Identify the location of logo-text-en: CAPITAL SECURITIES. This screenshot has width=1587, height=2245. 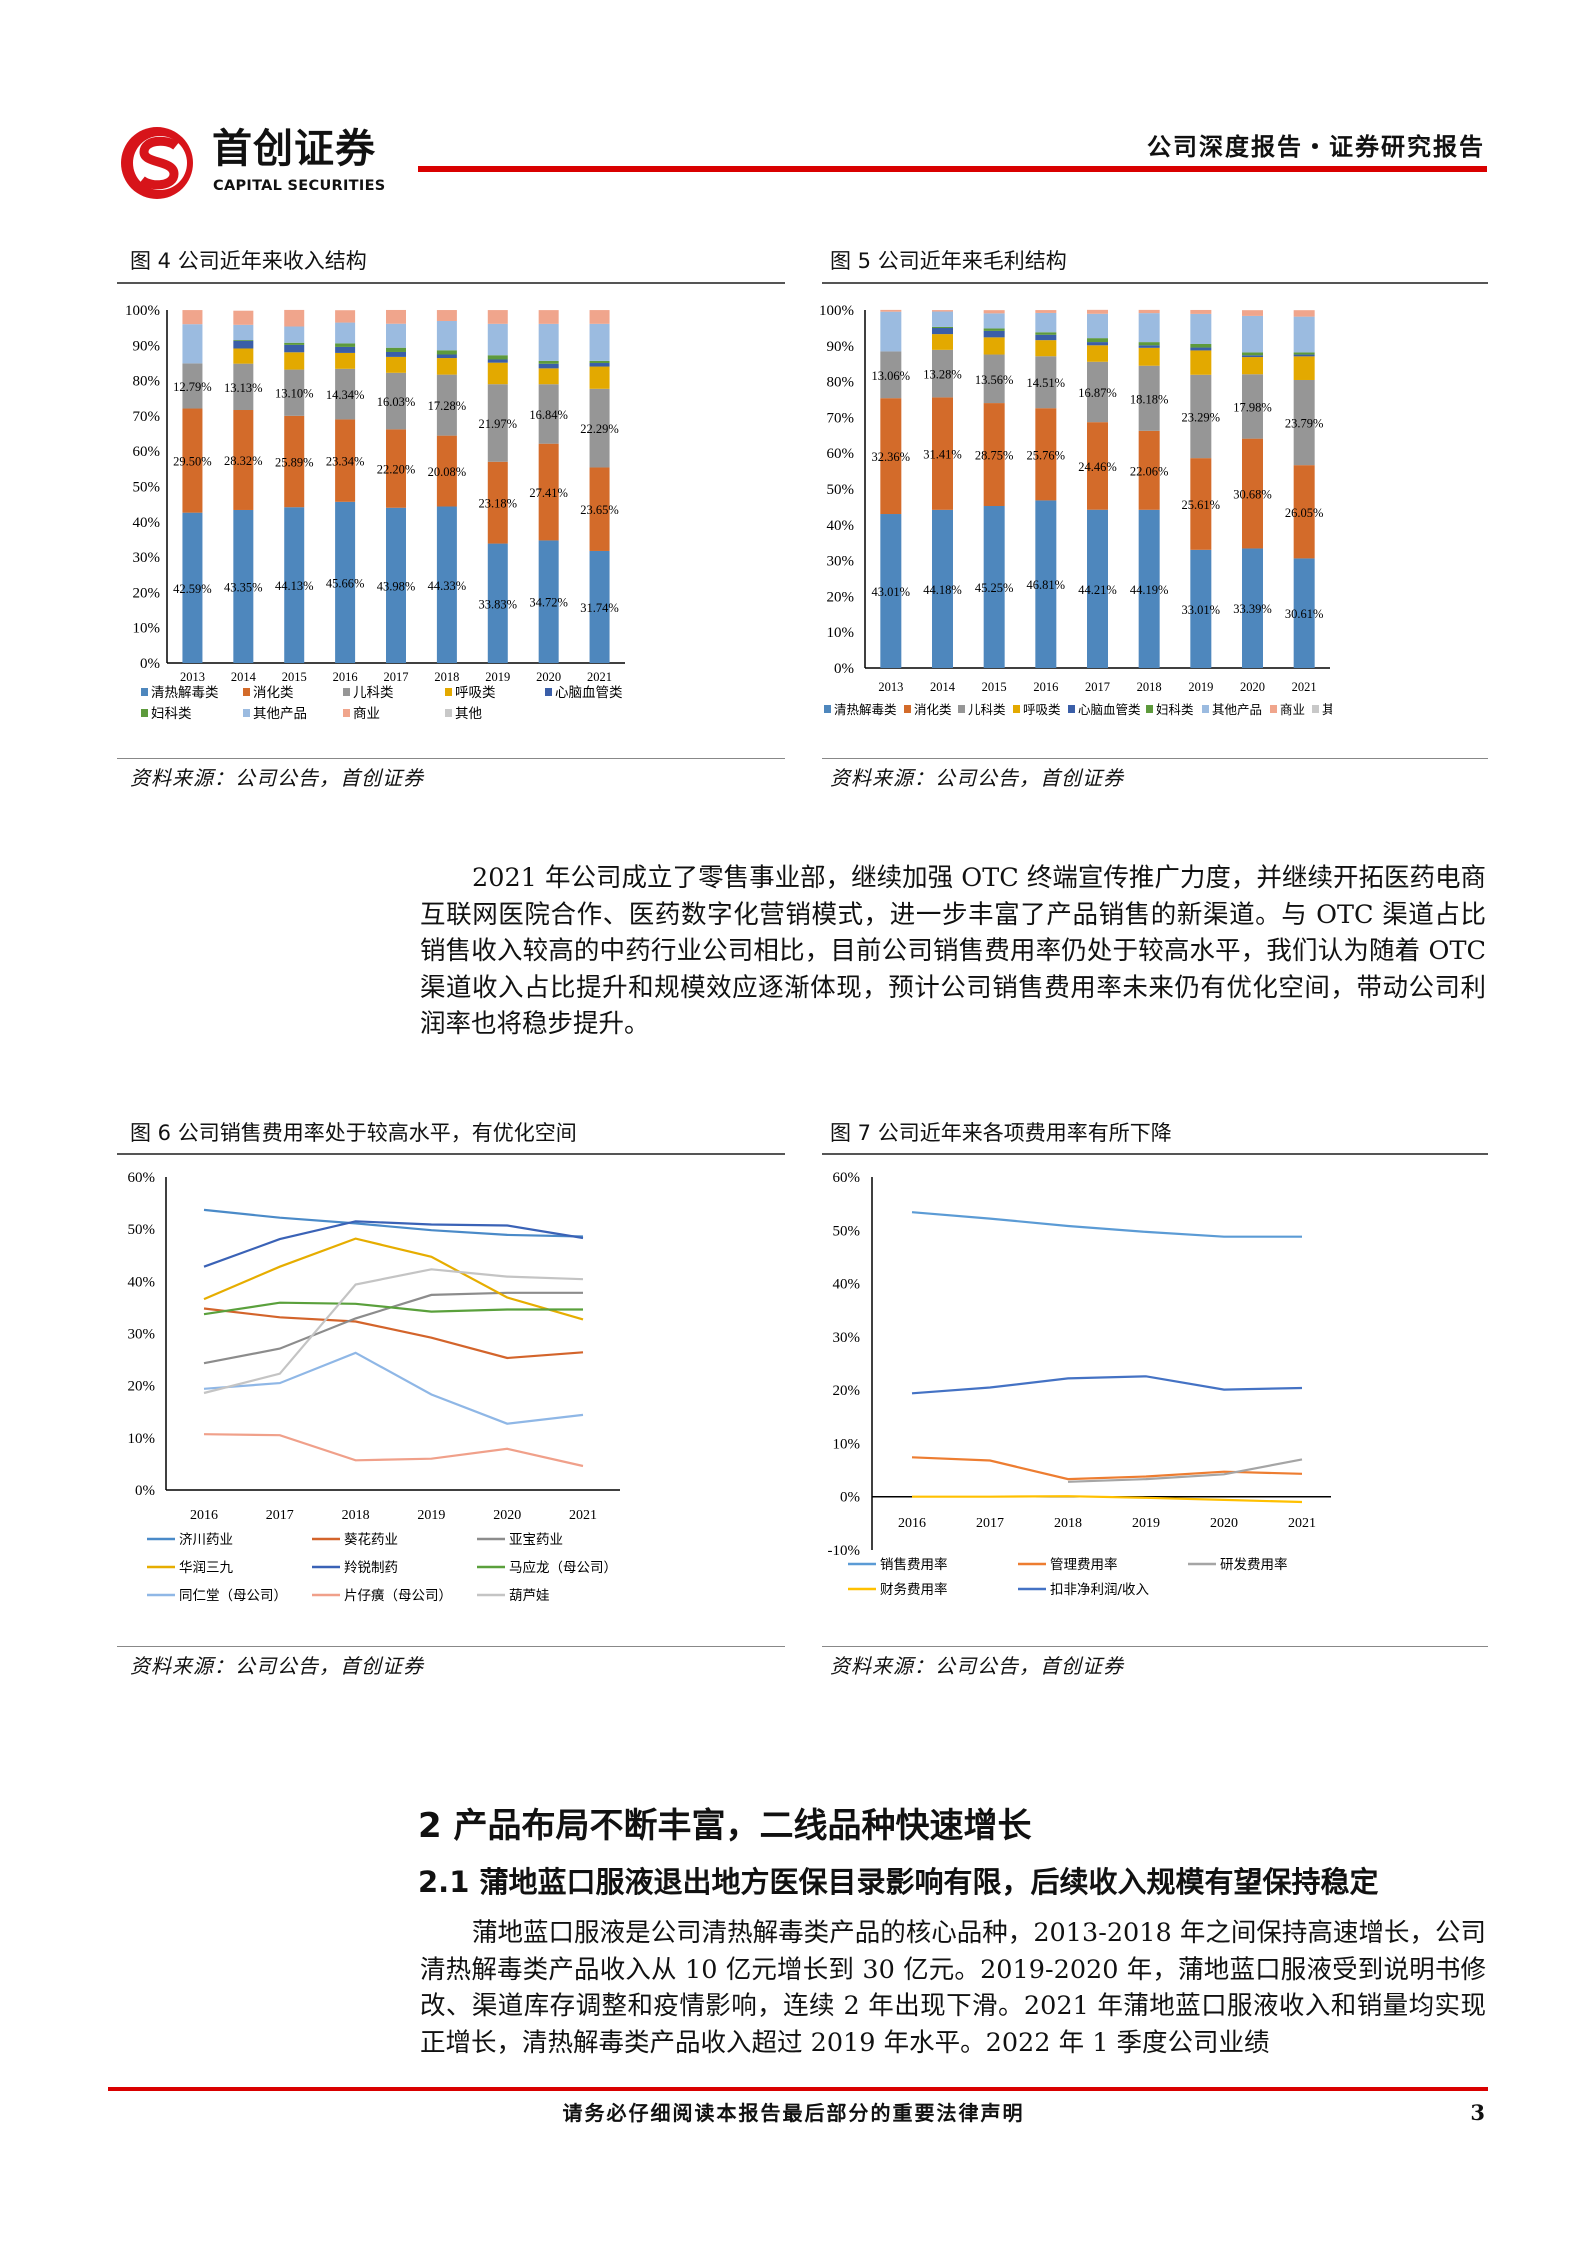
(299, 186).